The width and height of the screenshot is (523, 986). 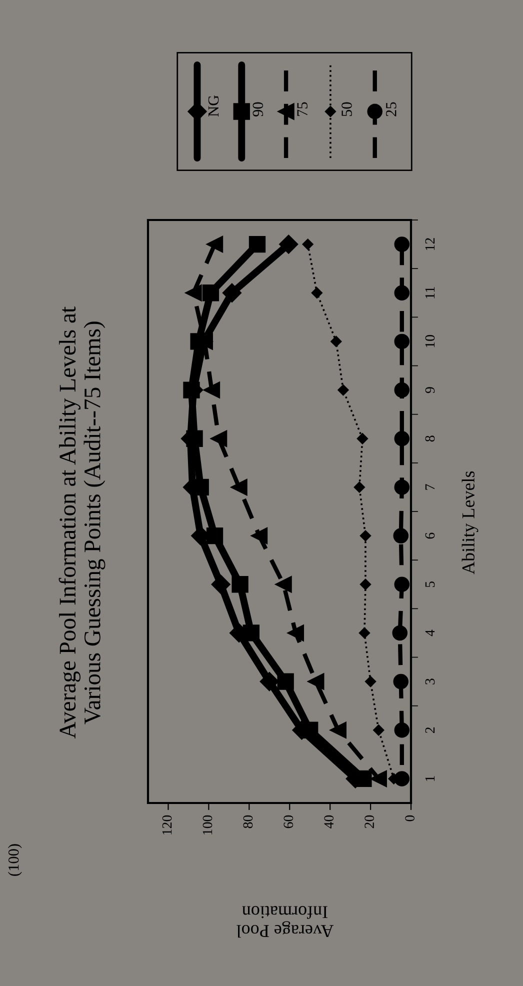 I want to click on x-tick-label: 40, so click(x=329, y=821).